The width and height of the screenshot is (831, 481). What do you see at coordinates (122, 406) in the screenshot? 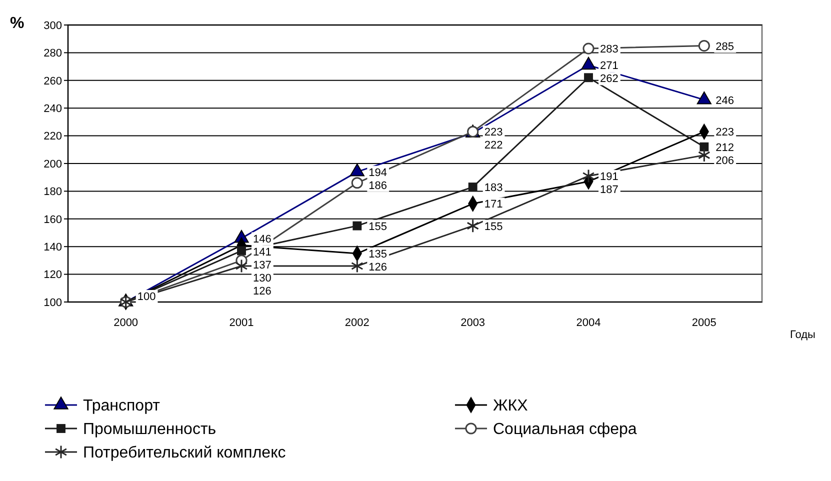
I see `legend-label: Транспорт` at bounding box center [122, 406].